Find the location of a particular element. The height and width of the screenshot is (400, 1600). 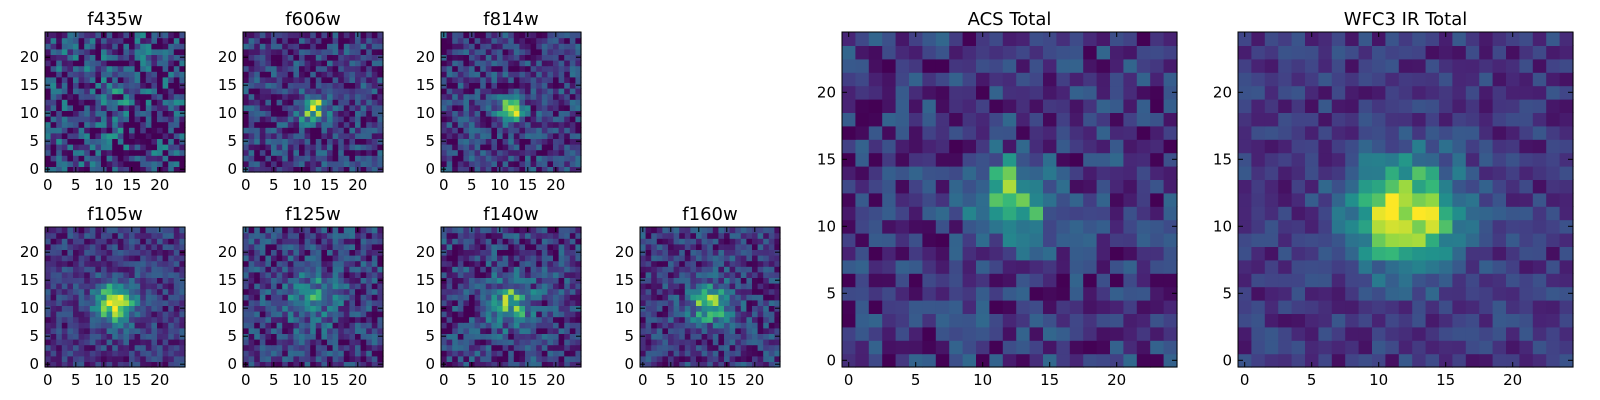

plot-frame is located at coordinates (511, 102).